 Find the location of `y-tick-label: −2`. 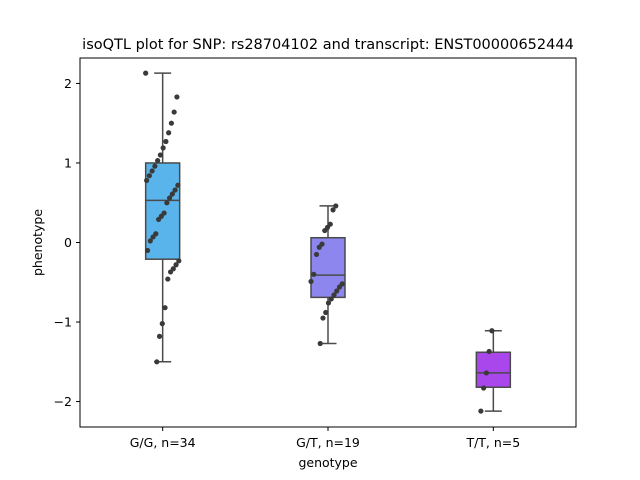

y-tick-label: −2 is located at coordinates (63, 401).